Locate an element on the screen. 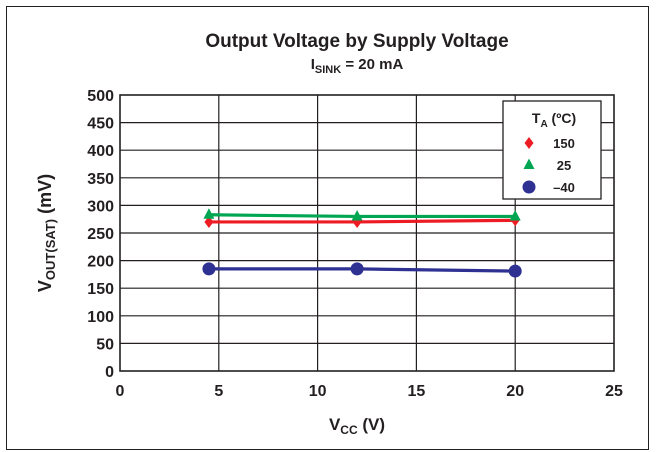  y-tick-label: 150 is located at coordinates (100, 289).